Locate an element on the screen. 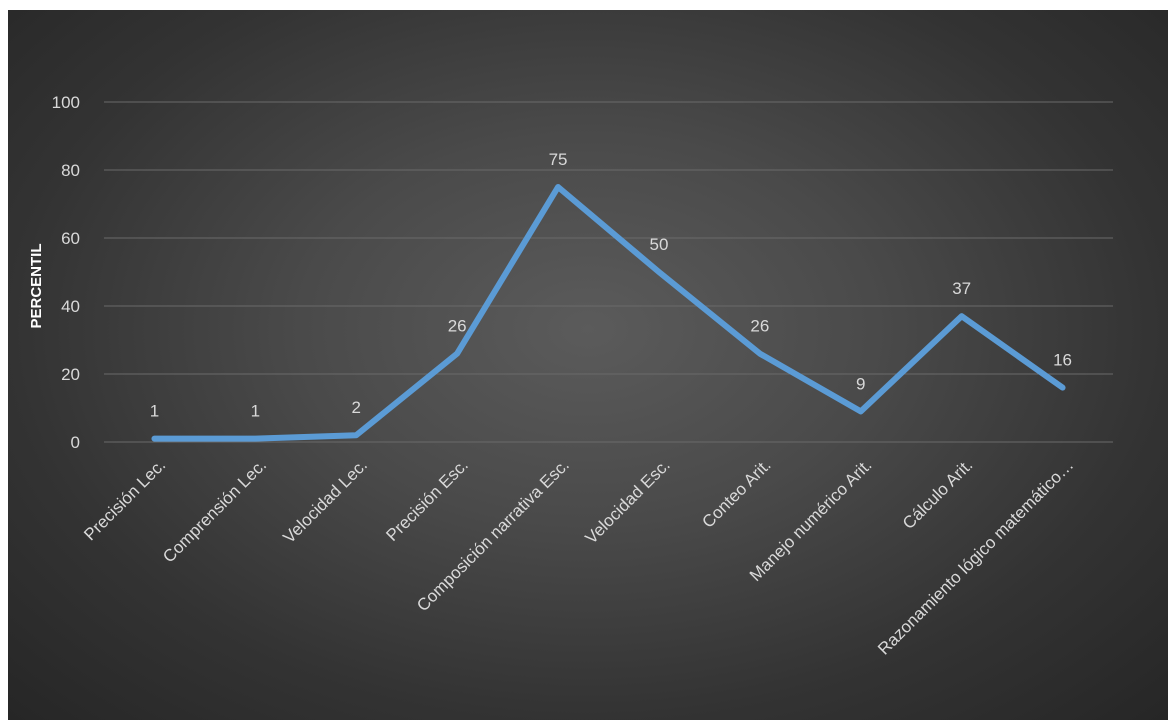 This screenshot has width=1172, height=725. x-category-label: Velocidad Lec. is located at coordinates (325, 501).